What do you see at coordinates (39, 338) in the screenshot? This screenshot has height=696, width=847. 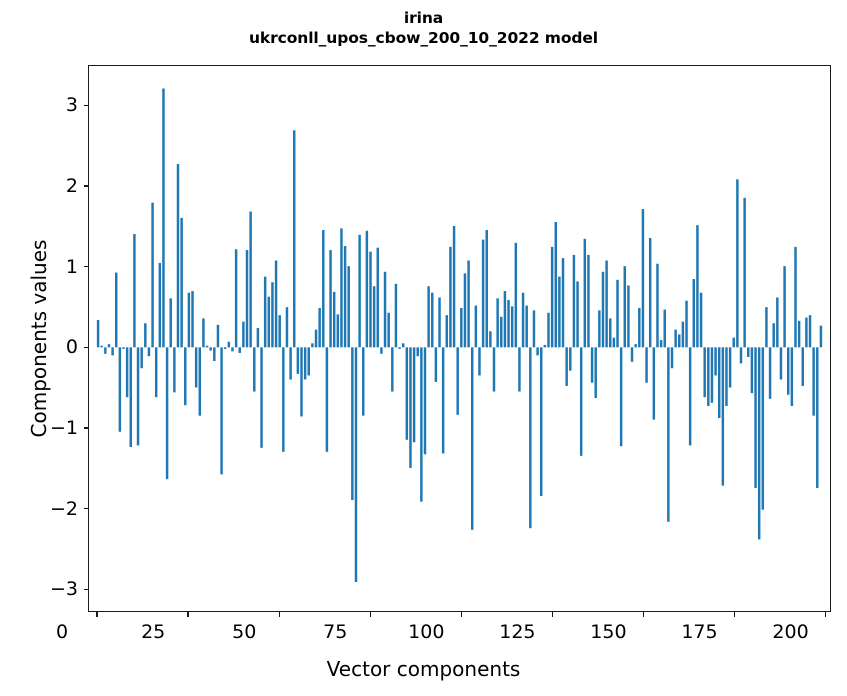 I see `y-axis-label: Components values` at bounding box center [39, 338].